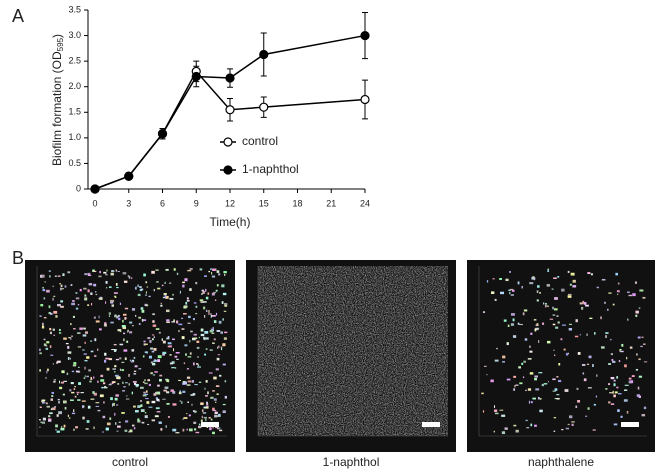 The height and width of the screenshot is (471, 660). Describe the element at coordinates (230, 222) in the screenshot. I see `x-axis-label: Time(h)` at that location.